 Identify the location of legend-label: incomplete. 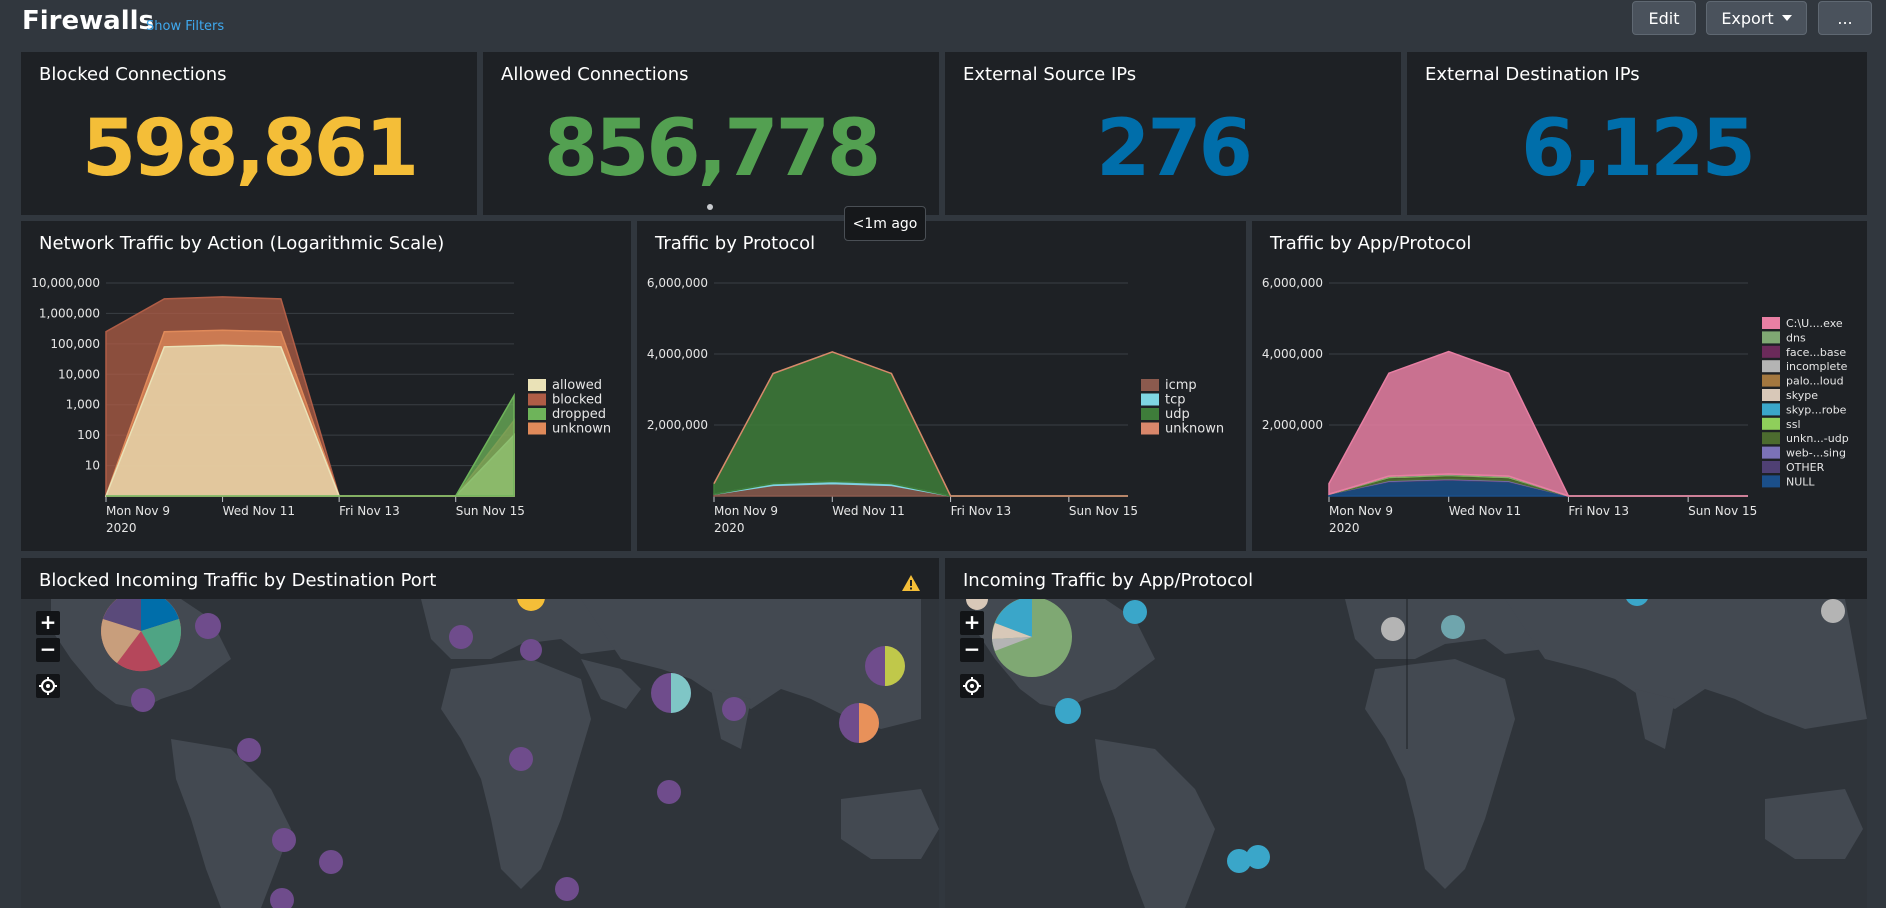
(1817, 366).